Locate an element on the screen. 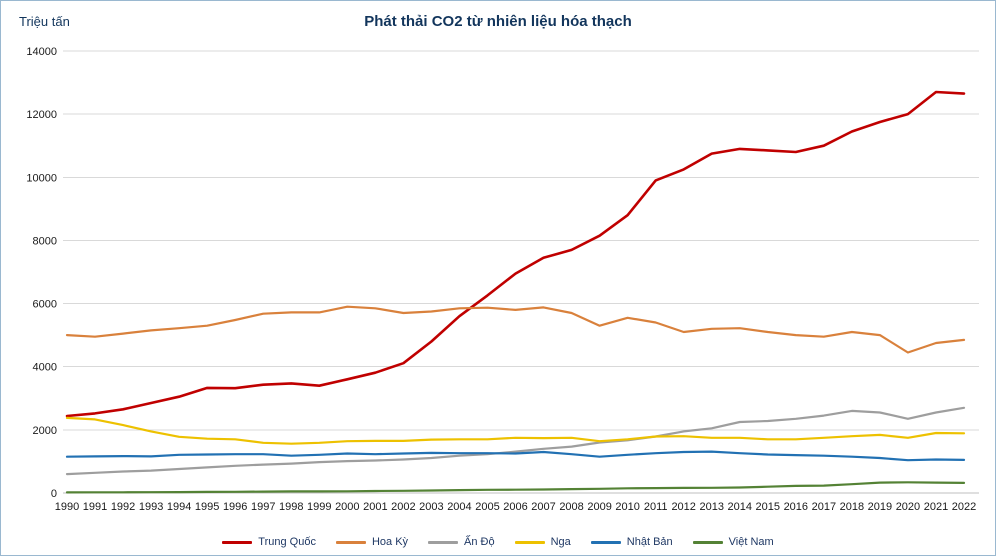  x-tick-label: 1996 is located at coordinates (235, 507).